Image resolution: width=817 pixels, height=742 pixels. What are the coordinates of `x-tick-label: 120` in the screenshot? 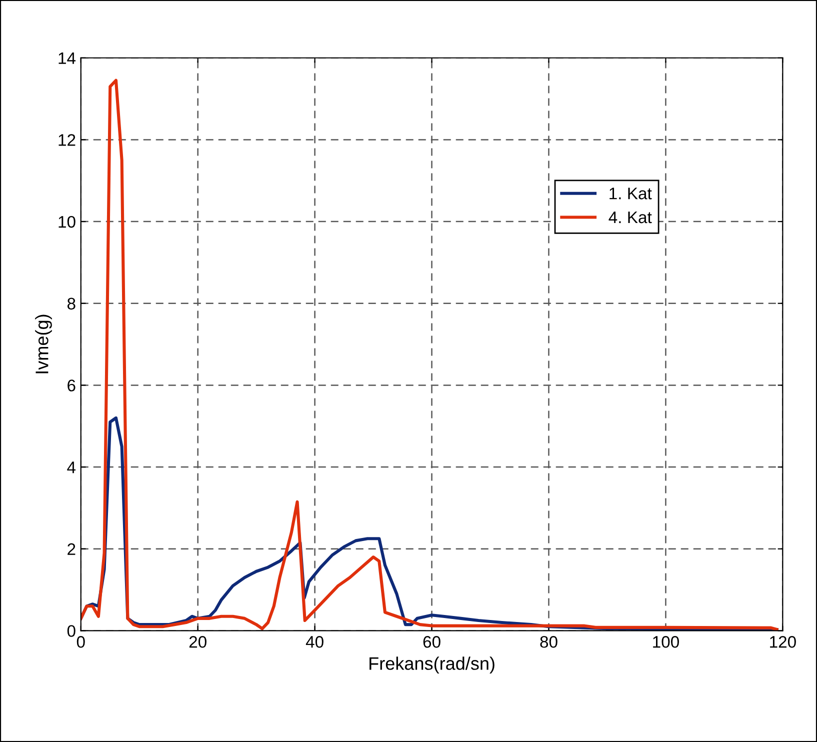 It's located at (783, 642).